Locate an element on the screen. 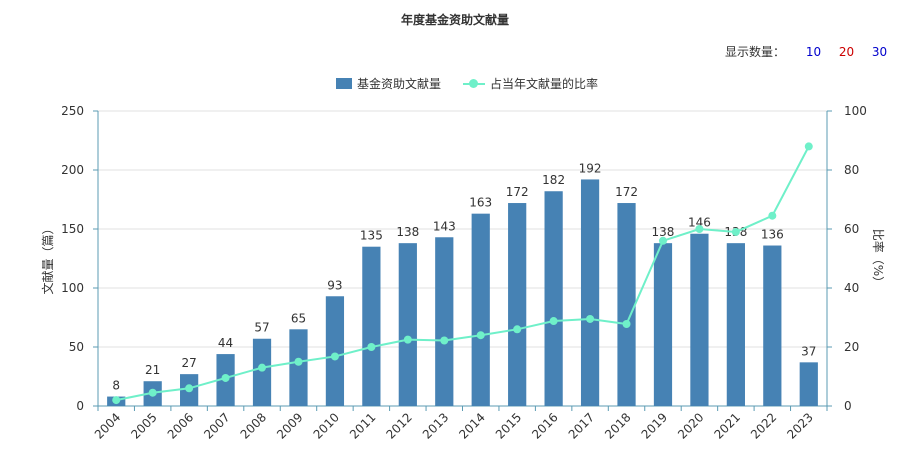  display-count-option-30: 30 is located at coordinates (879, 51).